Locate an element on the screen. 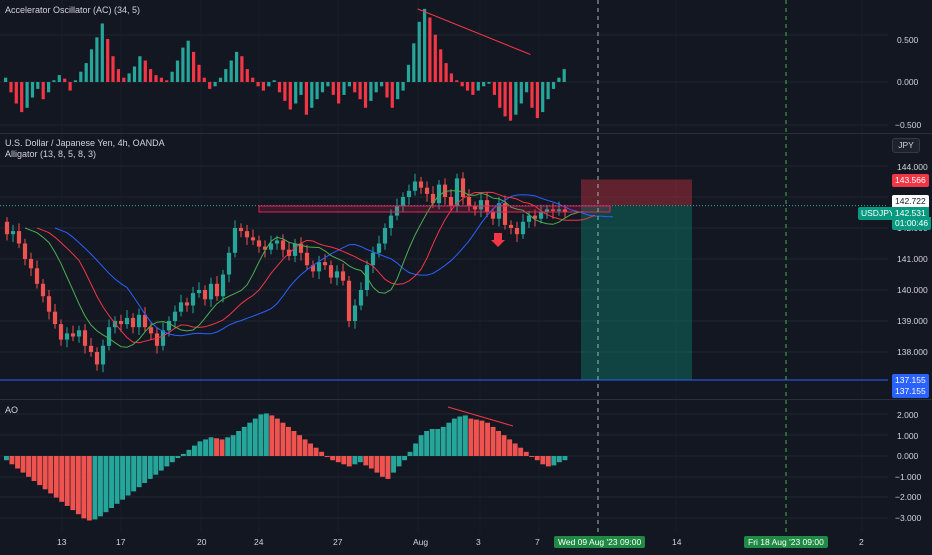  ac-tick: 0.000 is located at coordinates (908, 82).